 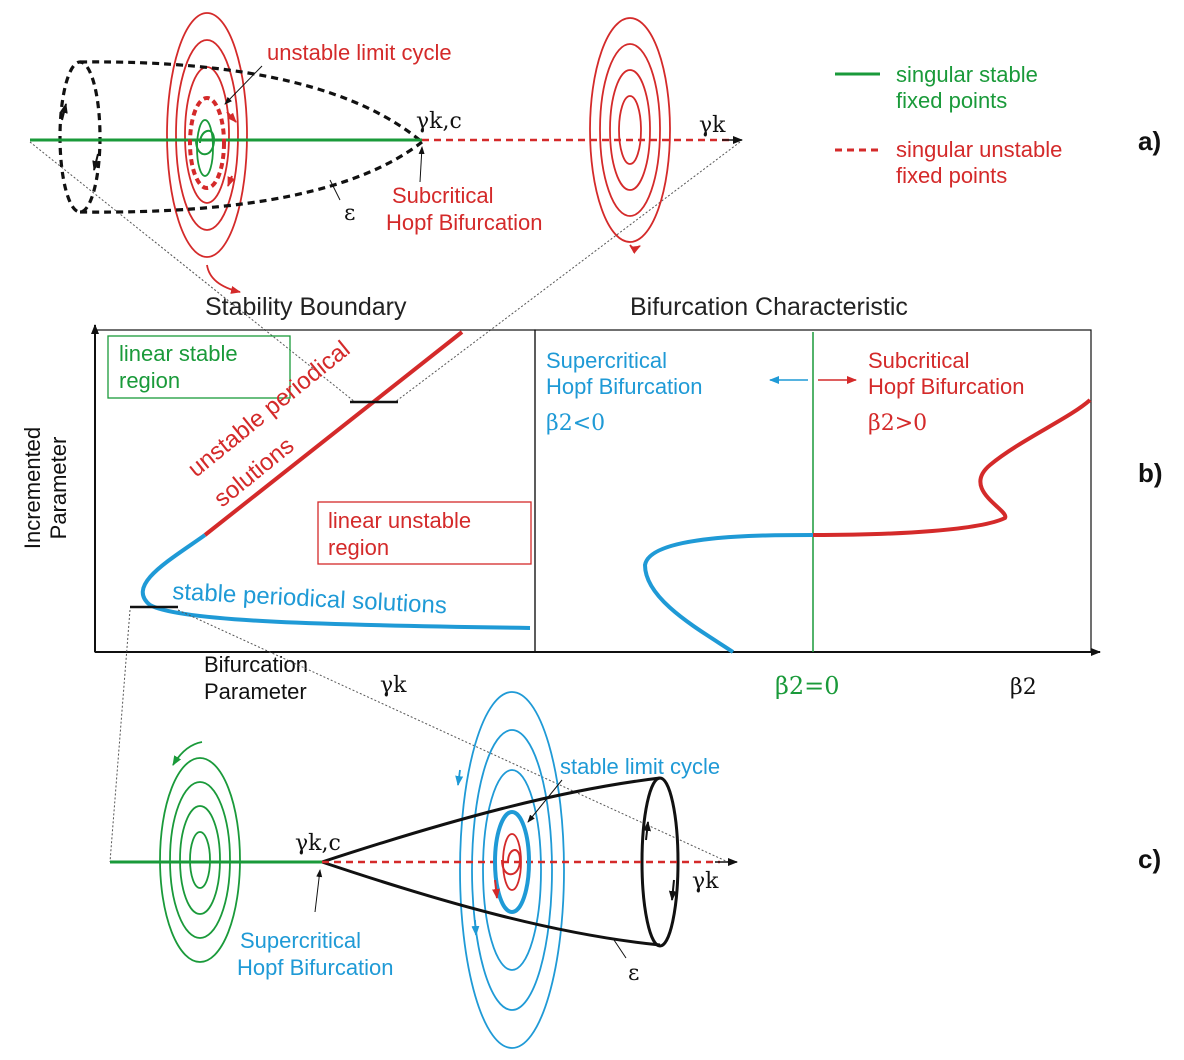 What do you see at coordinates (399, 520) in the screenshot?
I see `linear-unstable-line1: linear unstable` at bounding box center [399, 520].